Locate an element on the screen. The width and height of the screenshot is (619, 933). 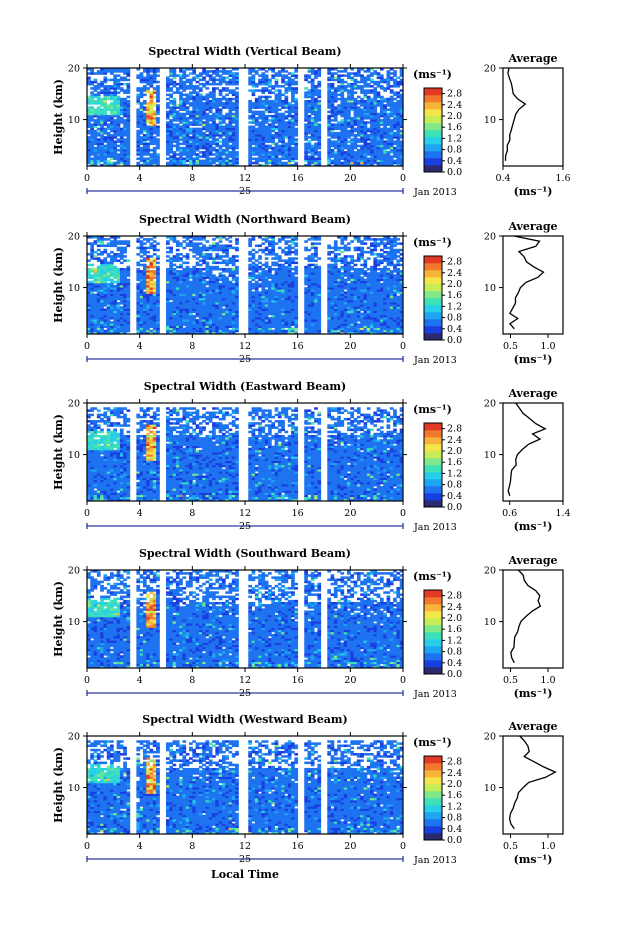
x-tick-label: 0 is located at coordinates (403, 178).